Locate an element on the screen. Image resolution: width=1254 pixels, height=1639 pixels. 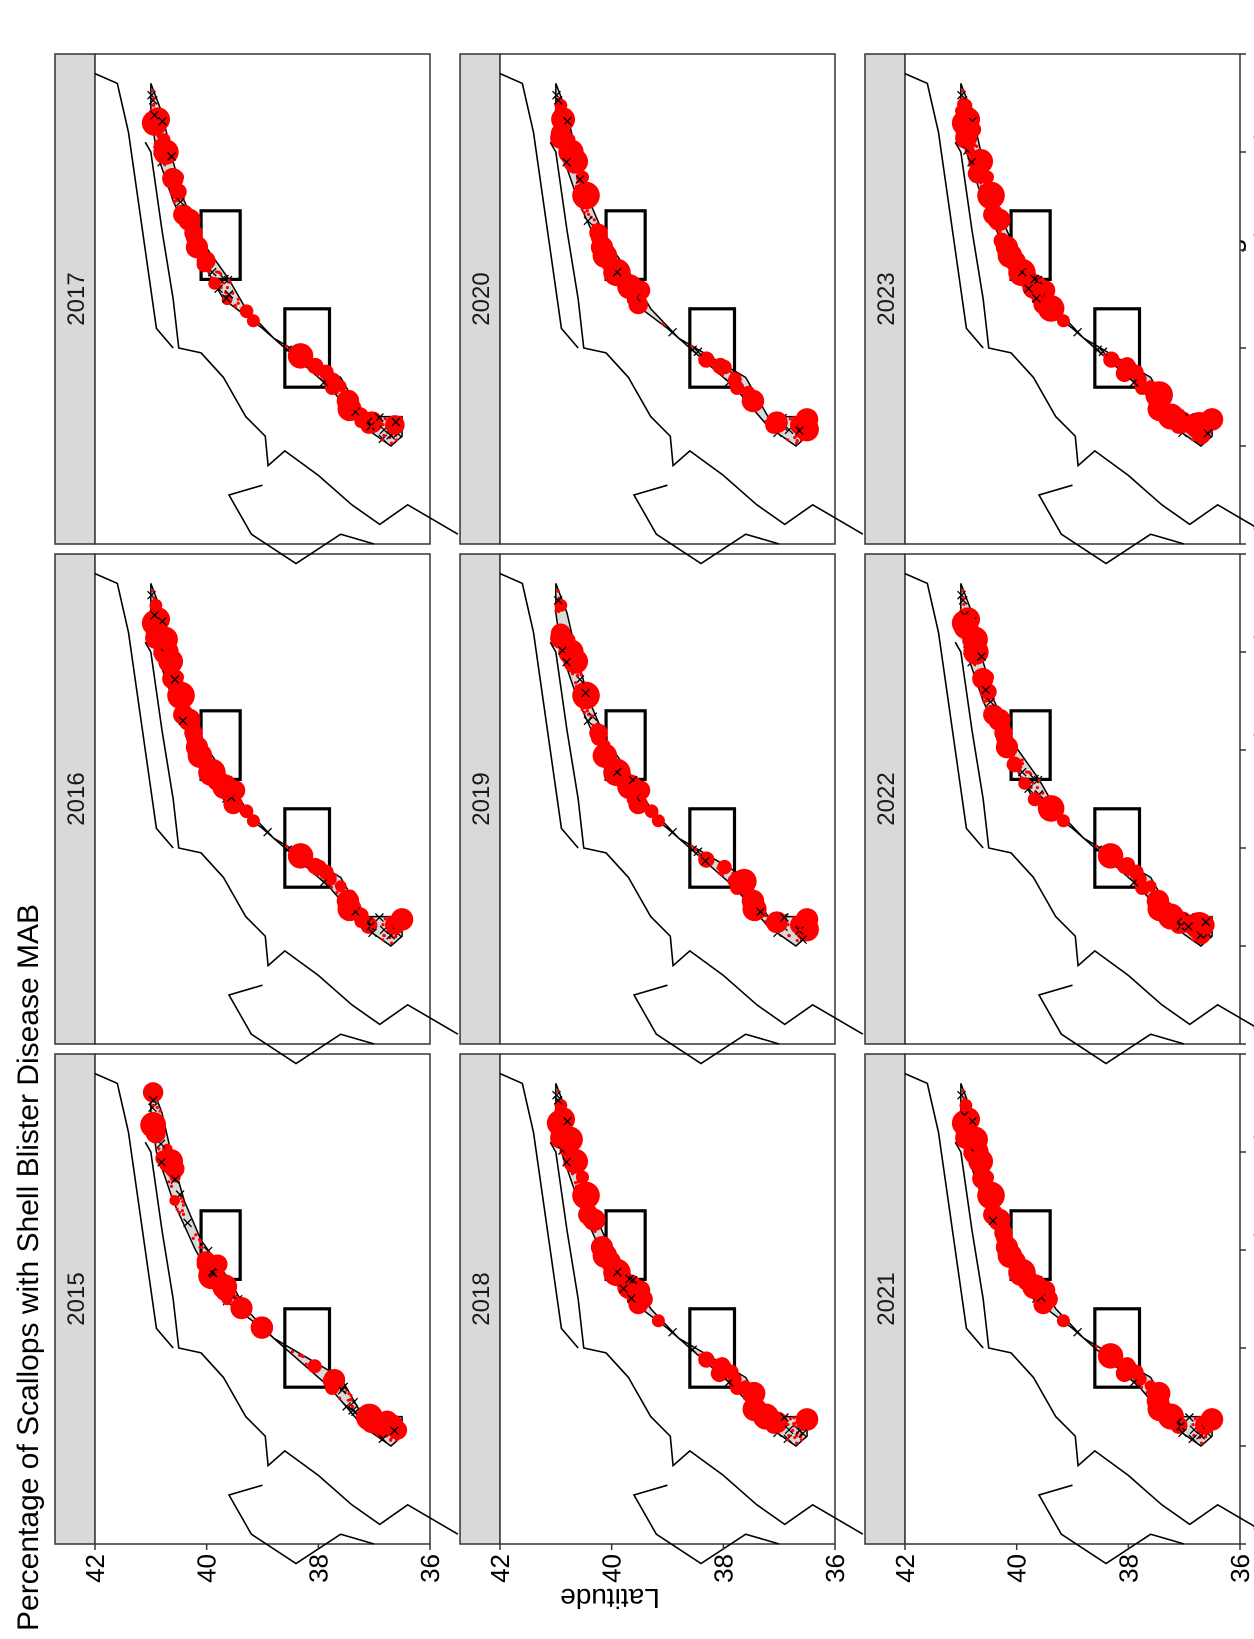
x-tick-label: −73 is located at coordinates (1251, 750).